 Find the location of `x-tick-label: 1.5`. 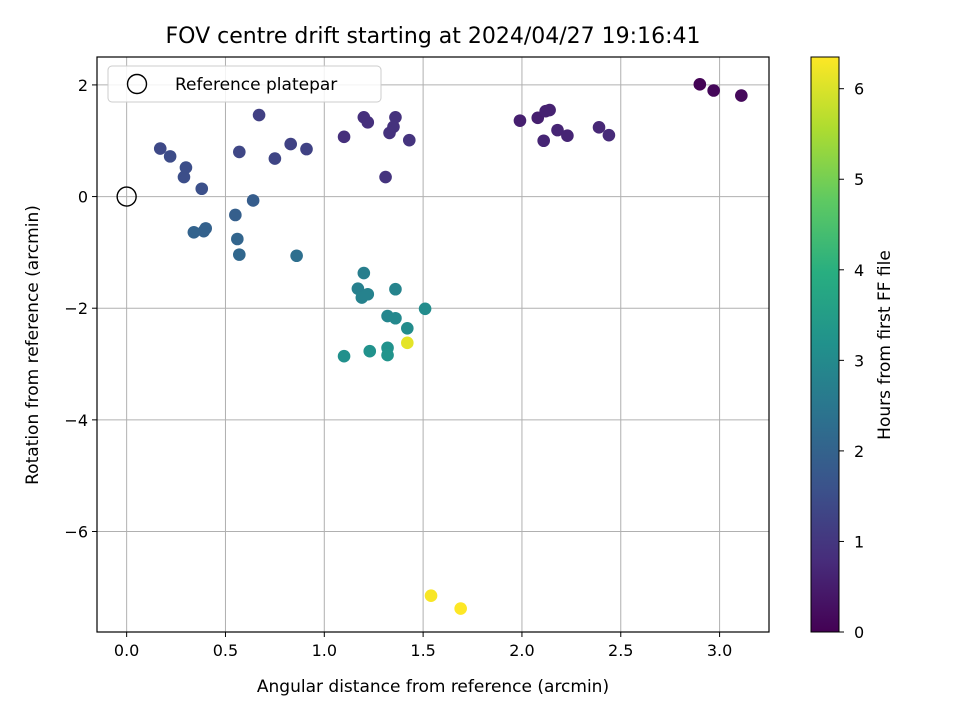

x-tick-label: 1.5 is located at coordinates (422, 650).